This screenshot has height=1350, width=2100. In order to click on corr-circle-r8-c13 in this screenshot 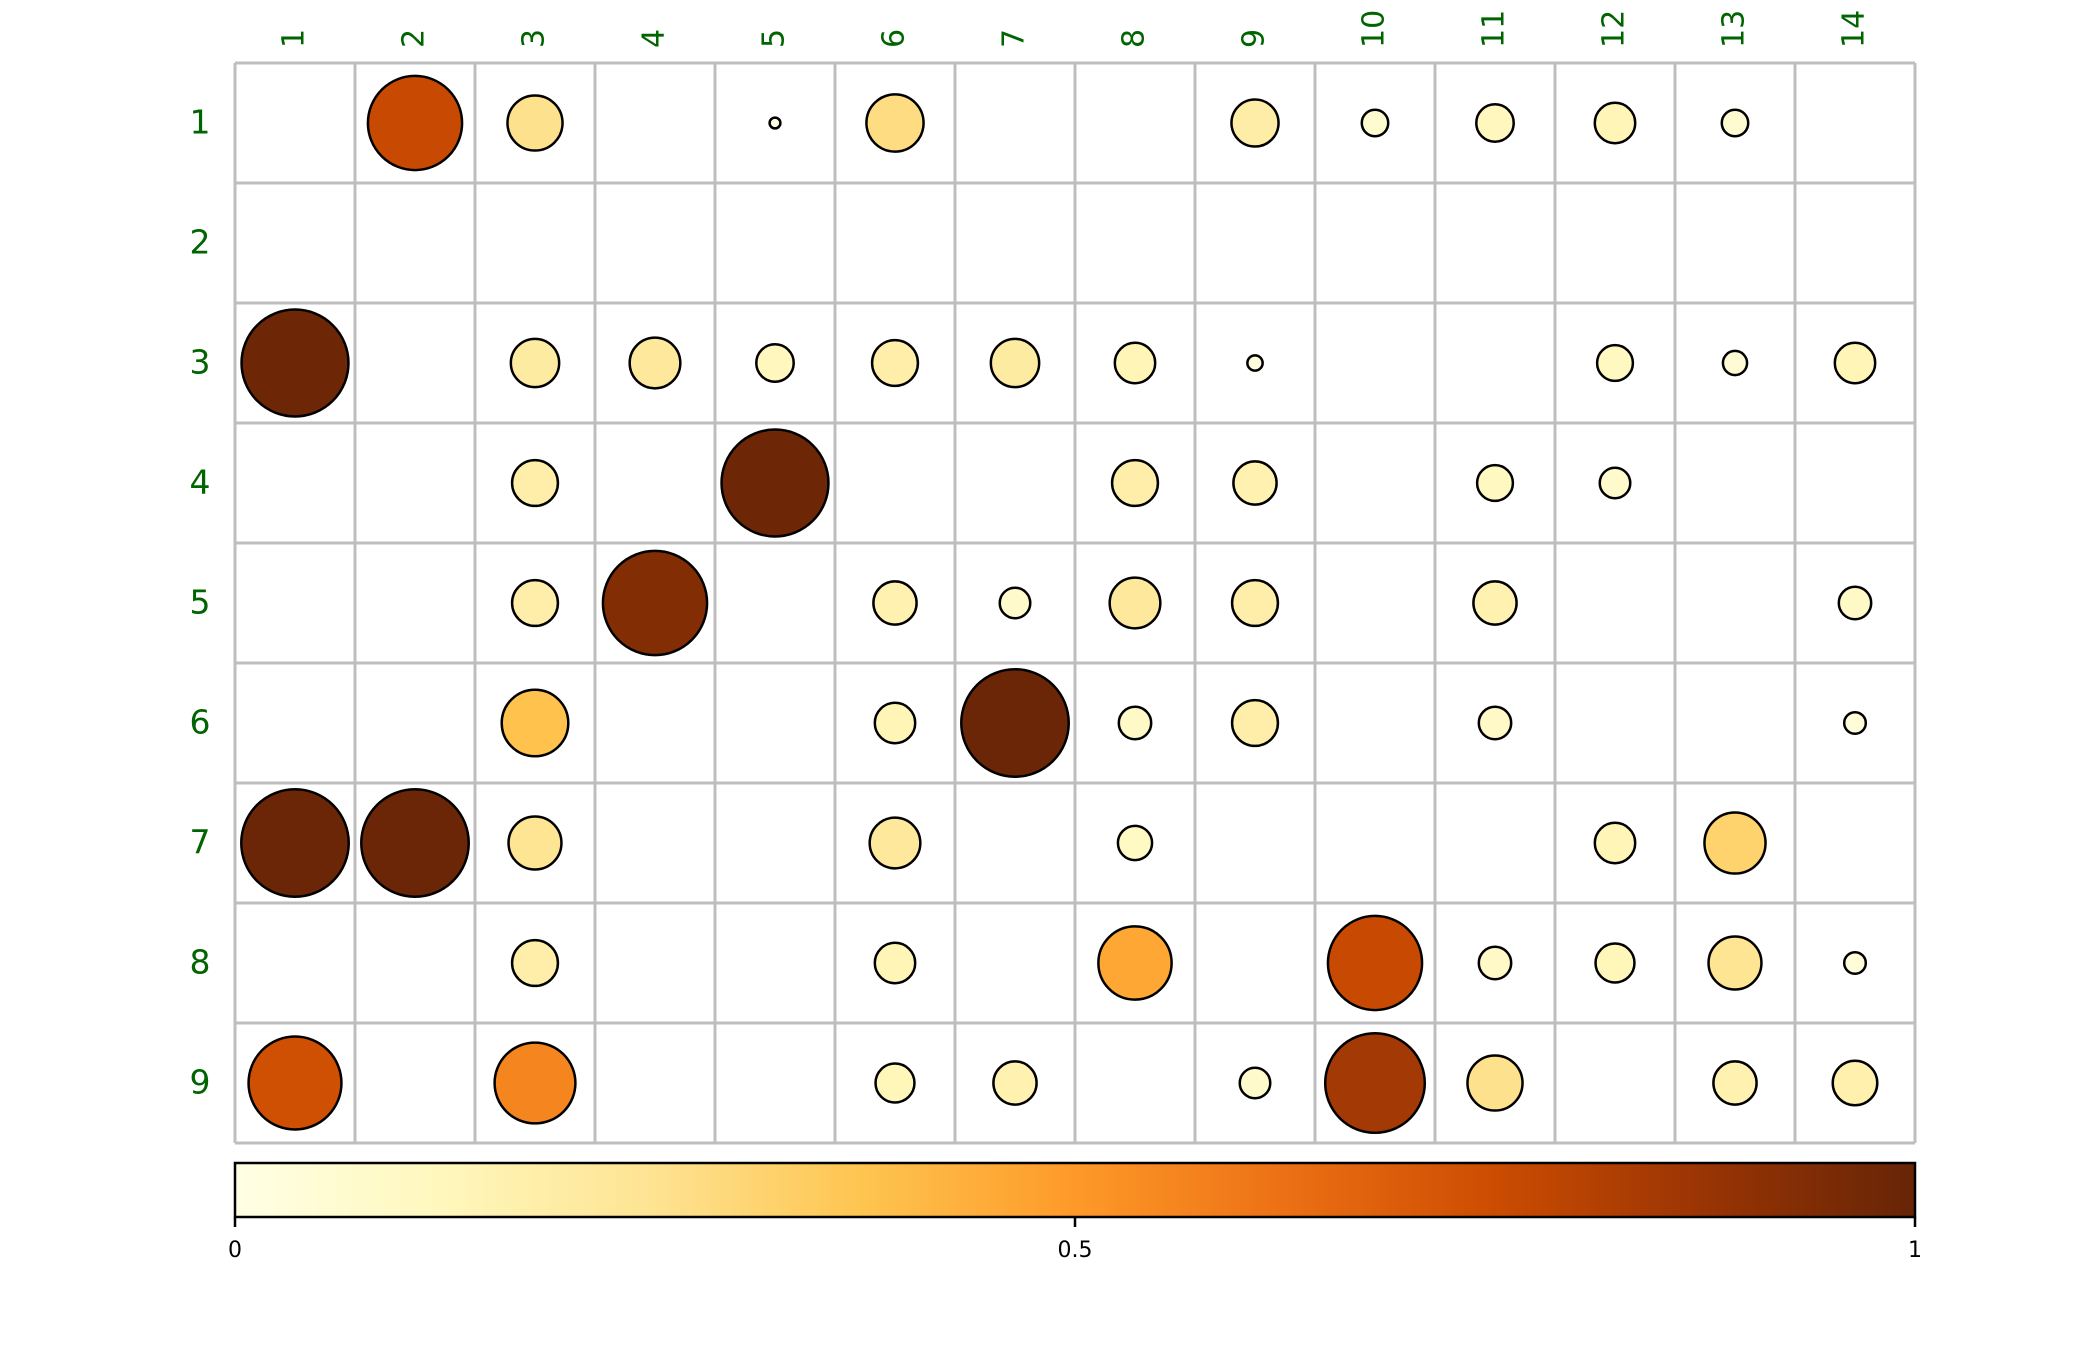, I will do `click(1735, 963)`.